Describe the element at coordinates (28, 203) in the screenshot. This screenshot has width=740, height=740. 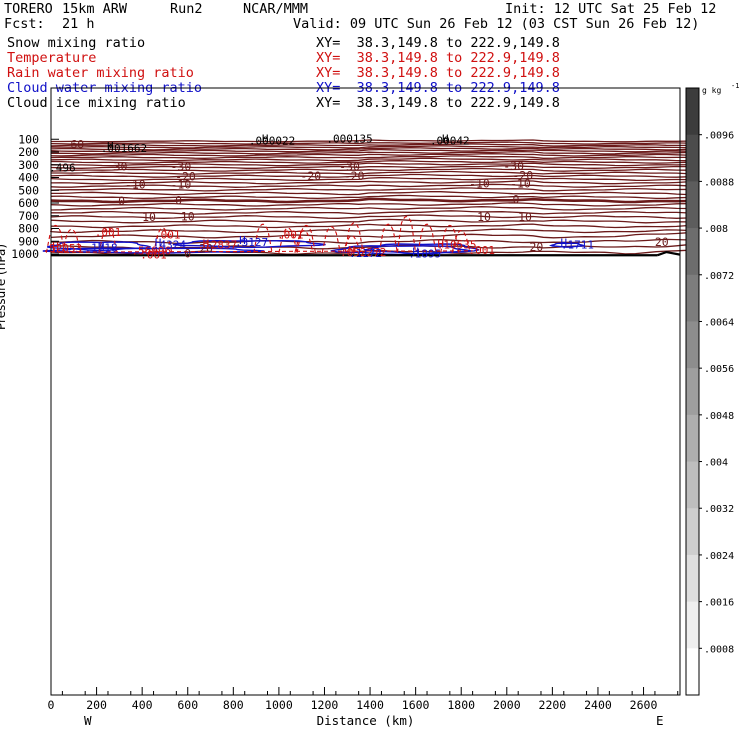
I see `y-tick-label: 600` at that location.